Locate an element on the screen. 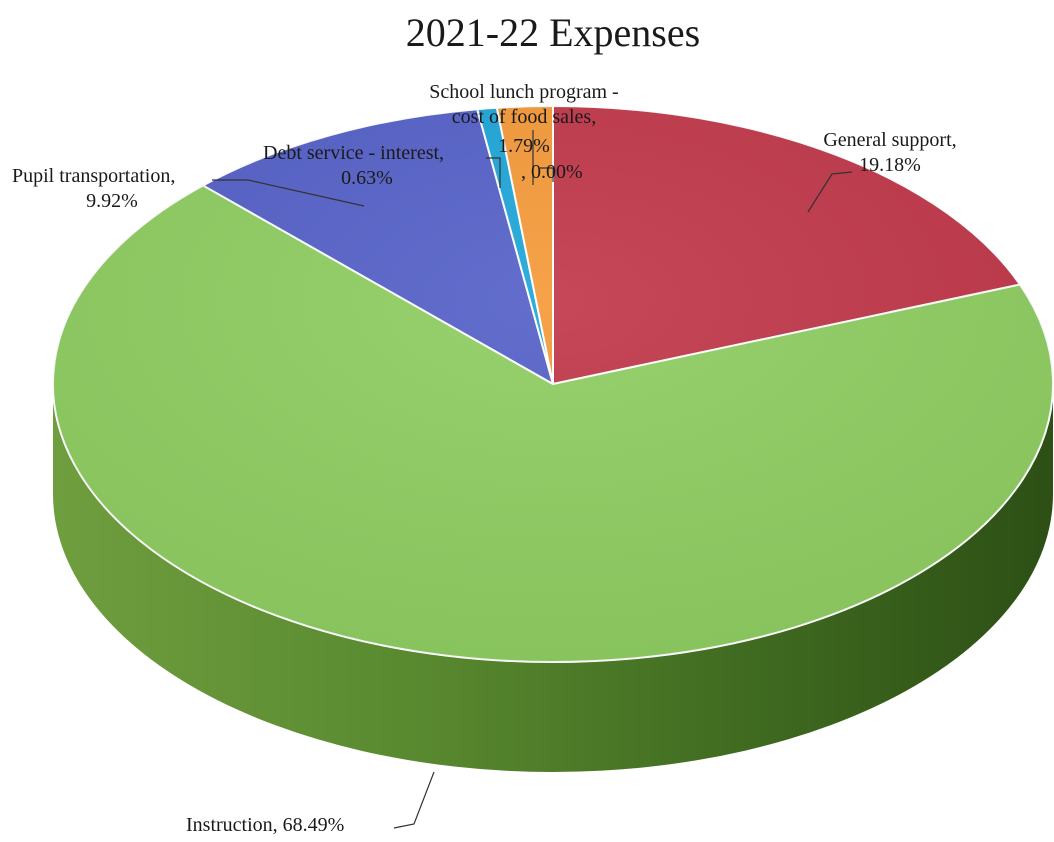  value-instruction: 68.49% is located at coordinates (314, 825).